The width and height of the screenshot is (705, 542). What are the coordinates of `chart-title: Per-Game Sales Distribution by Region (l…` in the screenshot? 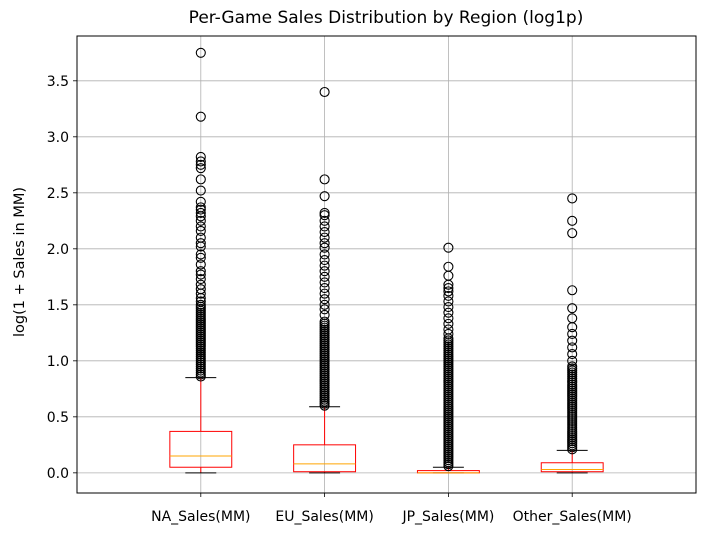 It's located at (386, 18).